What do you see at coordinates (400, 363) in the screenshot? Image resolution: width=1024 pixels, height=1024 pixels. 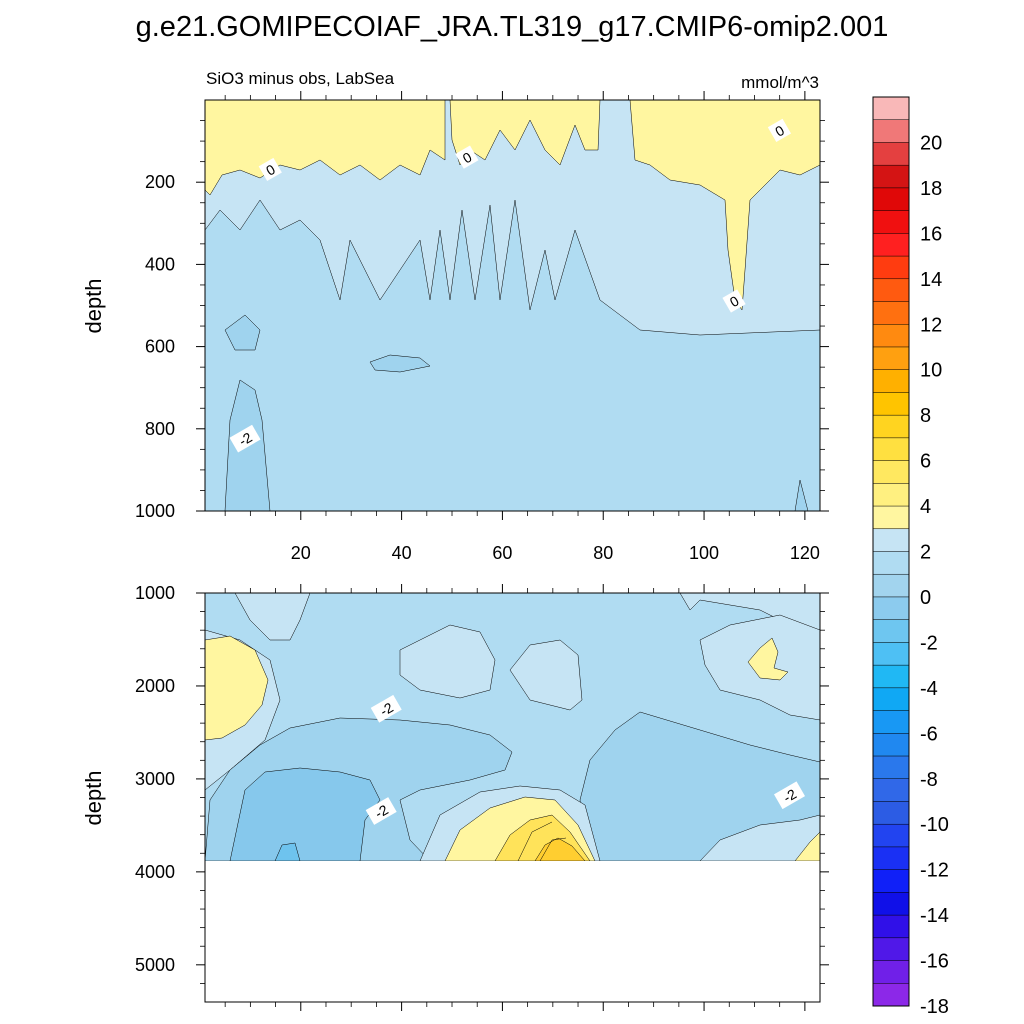 I see `upper-zone-neg2-3-c` at bounding box center [400, 363].